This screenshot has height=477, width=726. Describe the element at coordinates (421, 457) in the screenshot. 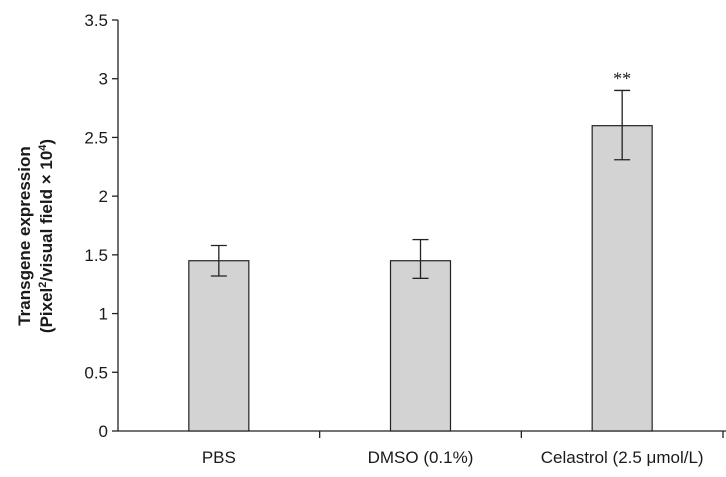

I see `x-tick-label: DMSO (0.1%)` at that location.